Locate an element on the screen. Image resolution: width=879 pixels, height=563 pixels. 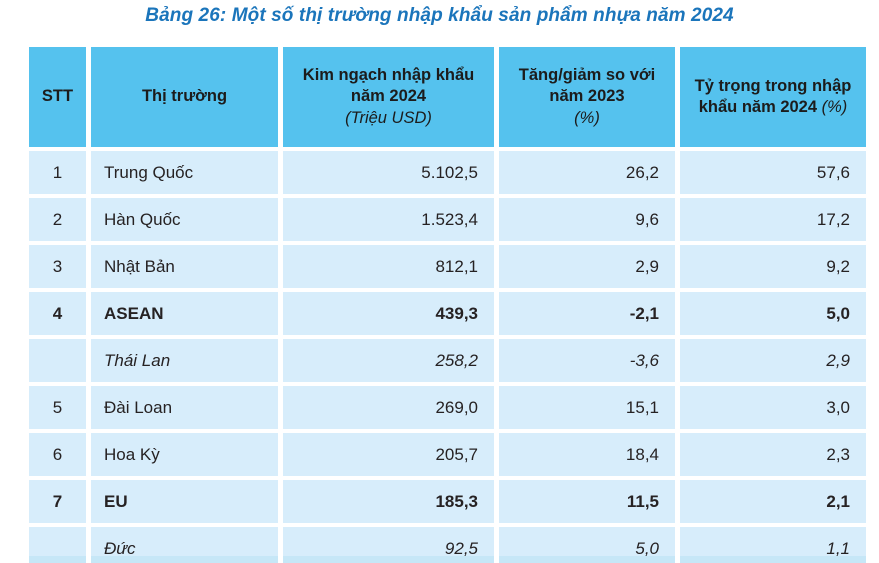
cell-value: 258,2 is located at coordinates (388, 360).